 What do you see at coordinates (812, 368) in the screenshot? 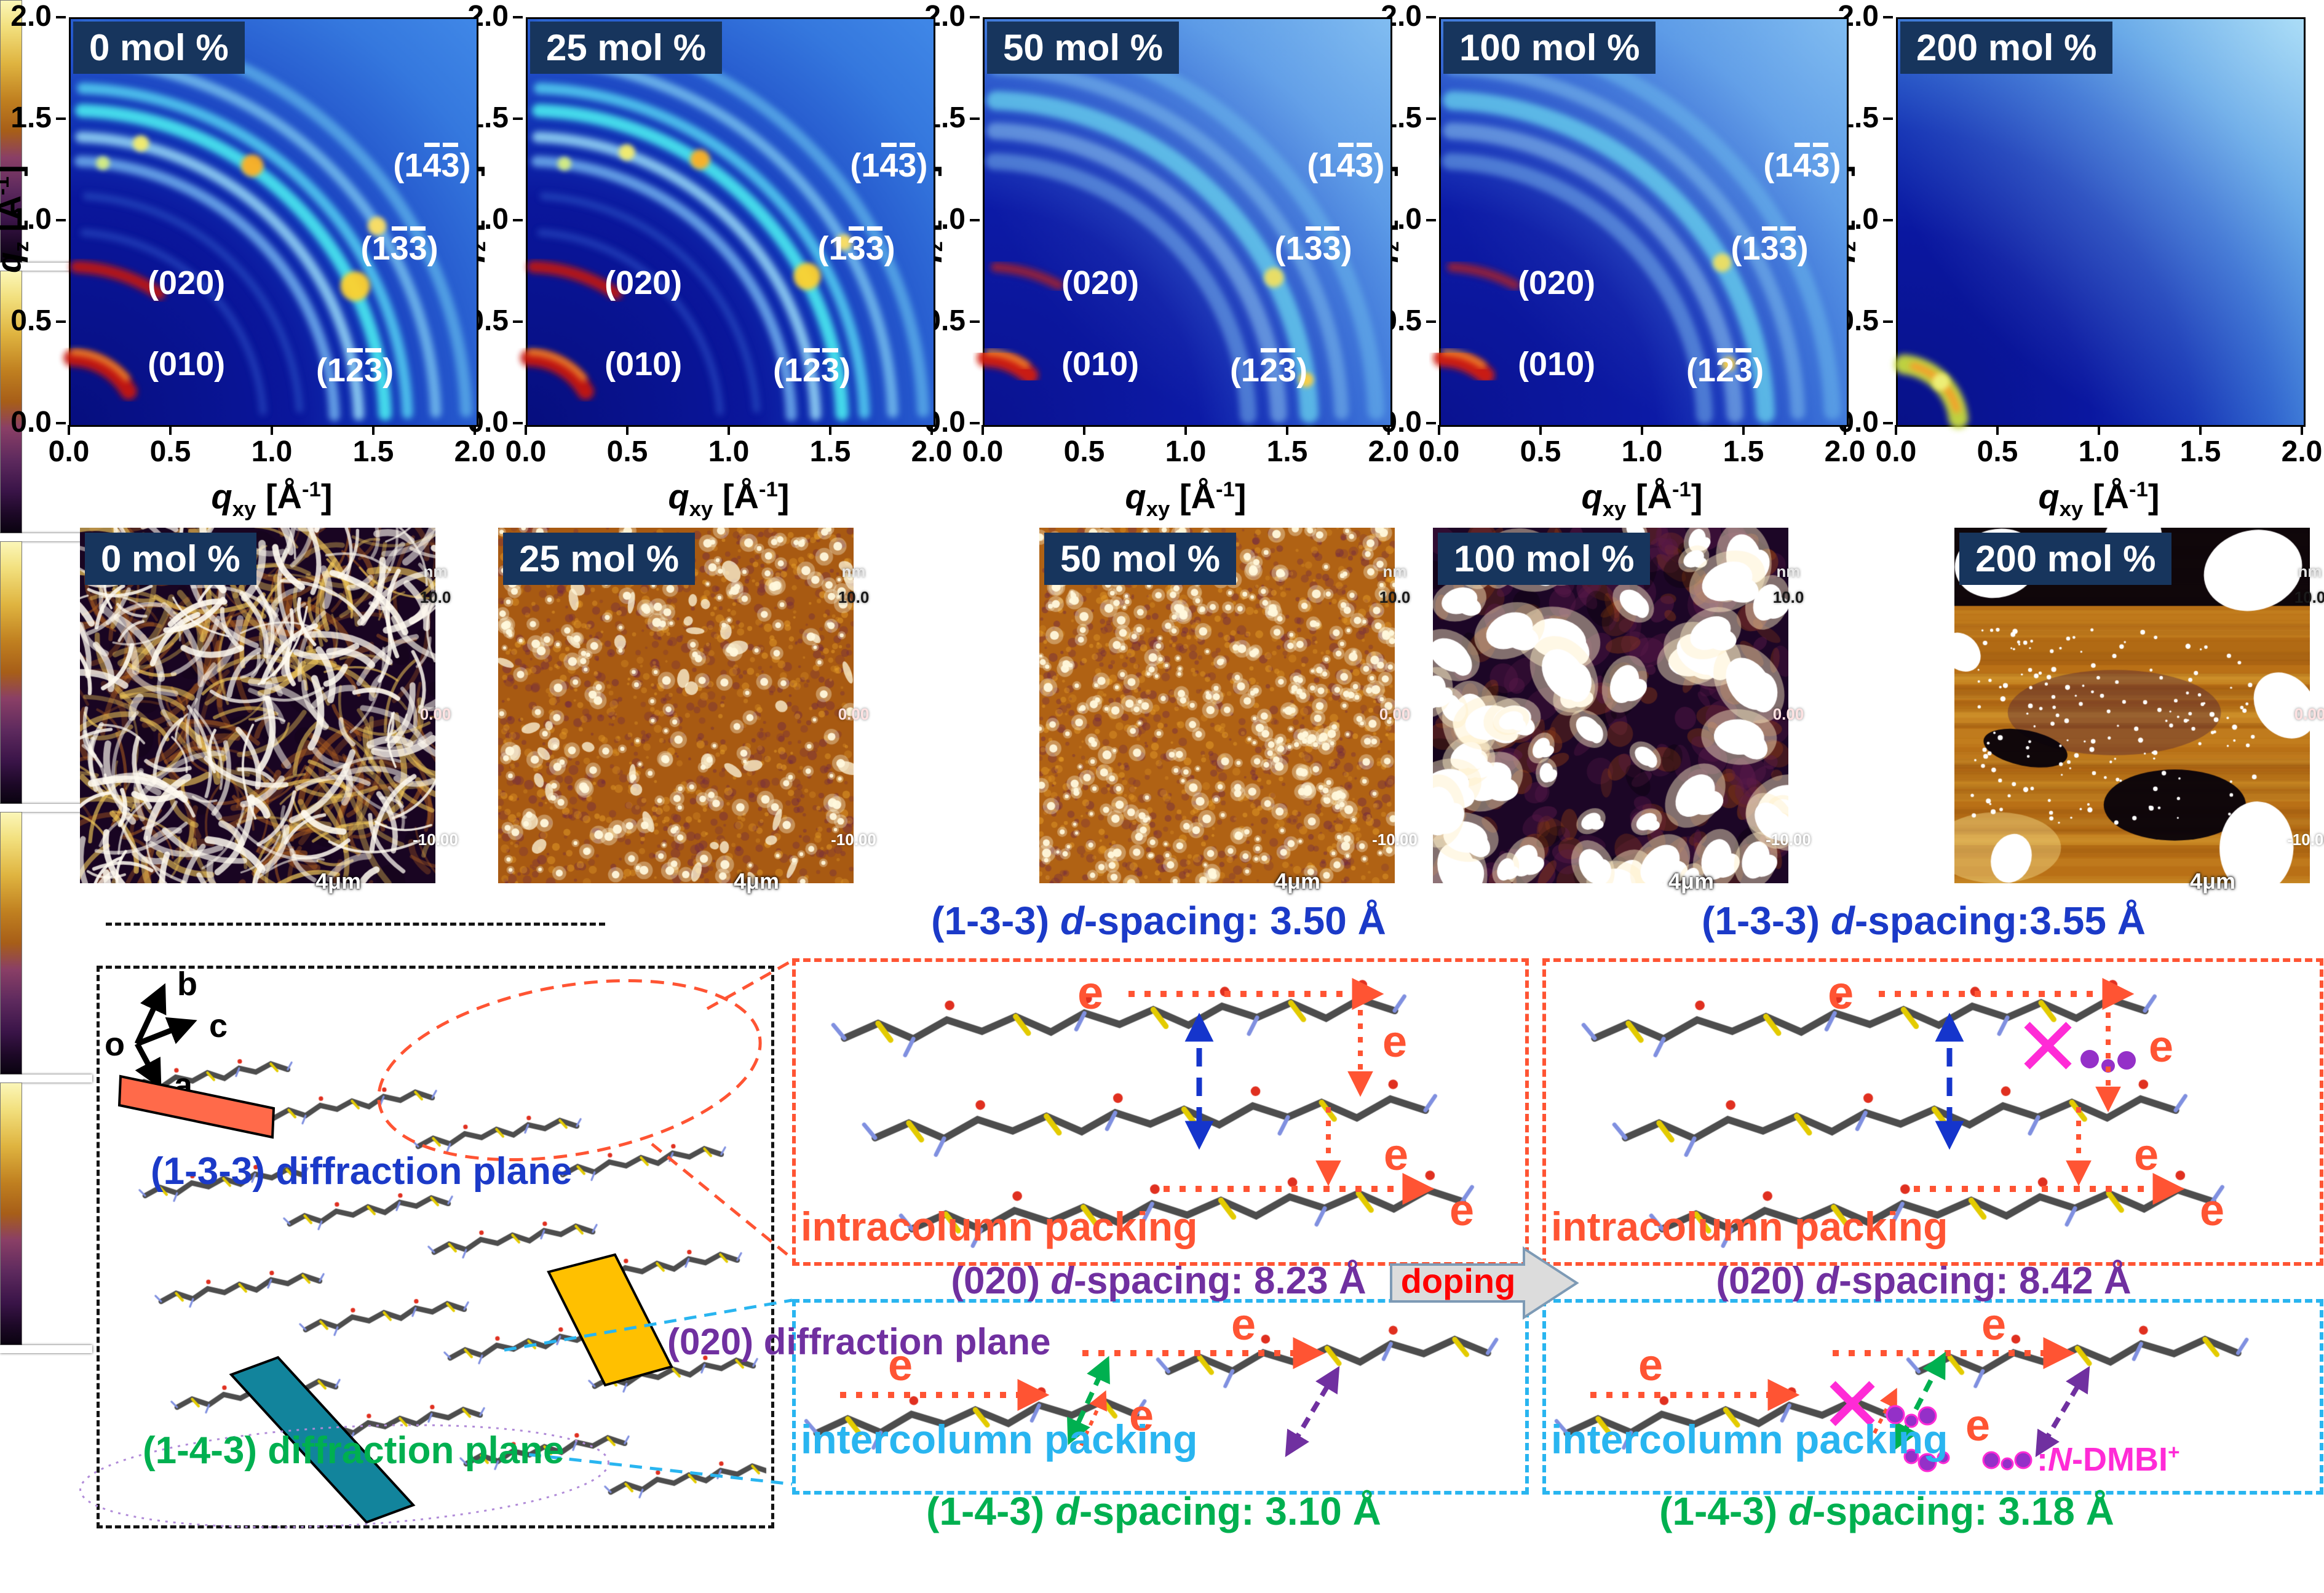
I see `peak-label-(1-2-3): (123)` at bounding box center [812, 368].